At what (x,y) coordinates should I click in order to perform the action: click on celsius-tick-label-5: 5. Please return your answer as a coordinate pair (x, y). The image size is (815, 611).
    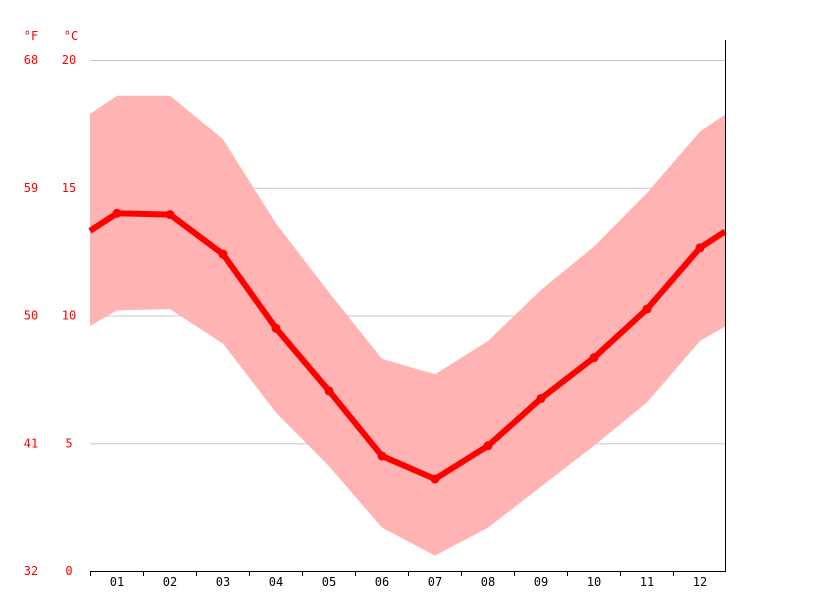
    Looking at the image, I should click on (68, 443).